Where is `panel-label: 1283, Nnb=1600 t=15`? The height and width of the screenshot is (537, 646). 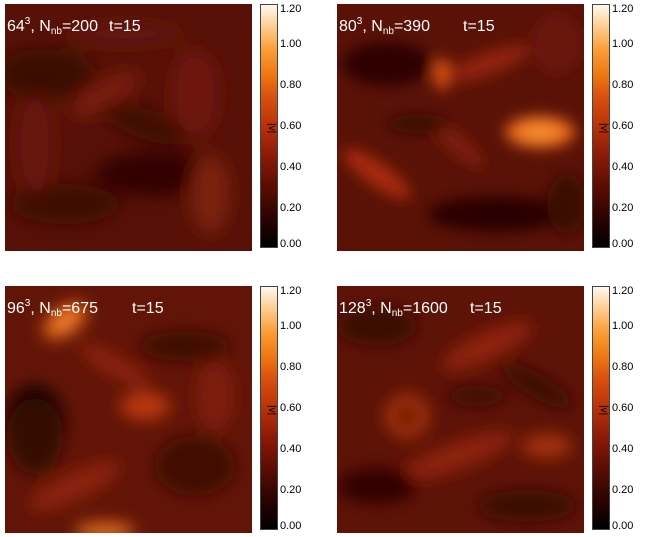 panel-label: 1283, Nnb=1600 t=15 is located at coordinates (420, 308).